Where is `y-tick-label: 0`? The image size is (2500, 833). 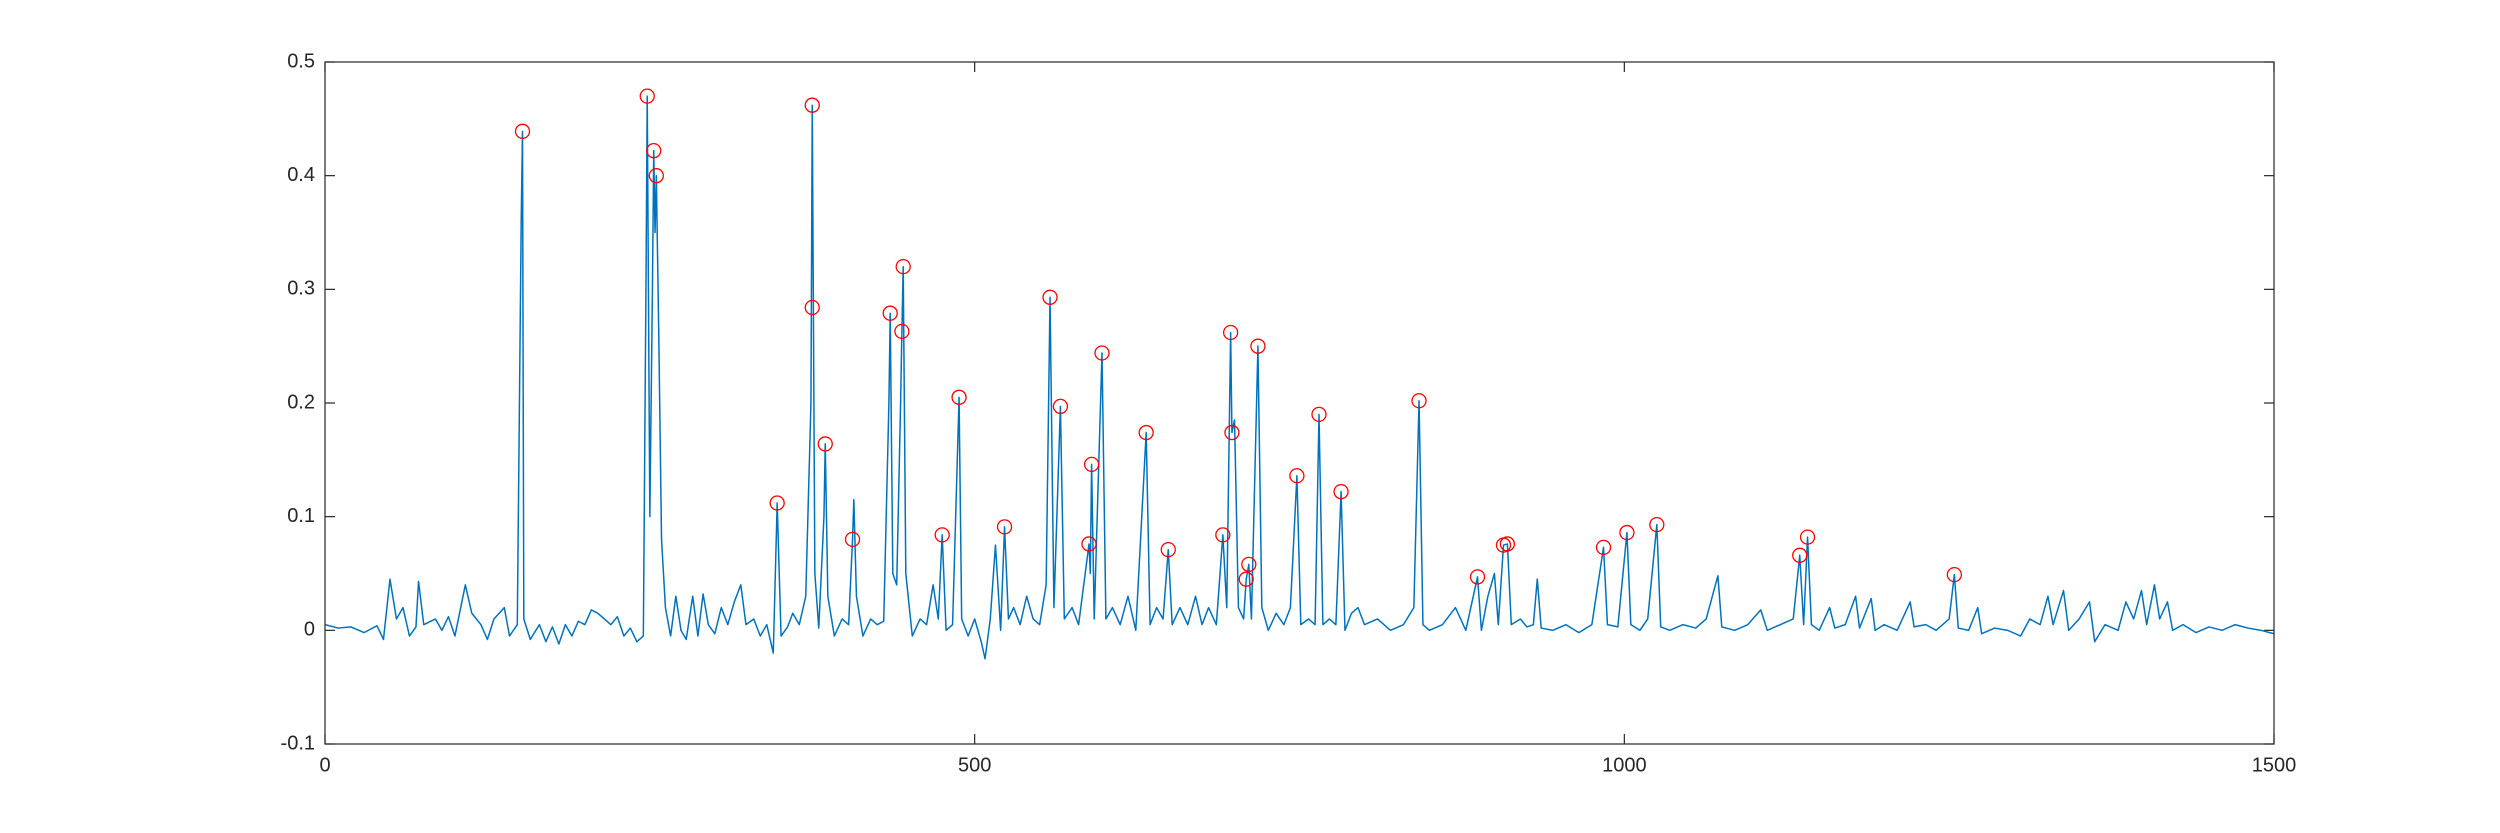 y-tick-label: 0 is located at coordinates (309, 630).